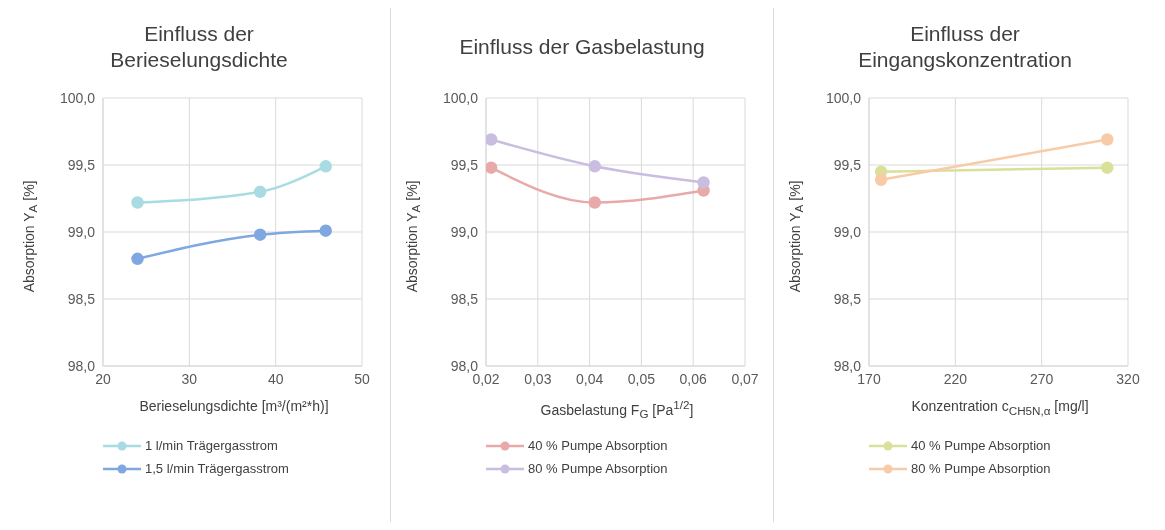  I want to click on chart-title: Einfluss der Eingangskonzentration, so click(965, 47).